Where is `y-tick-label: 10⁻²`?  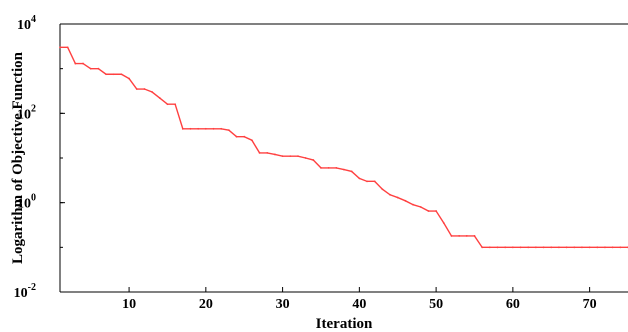 y-tick-label: 10⁻² is located at coordinates (25, 291).